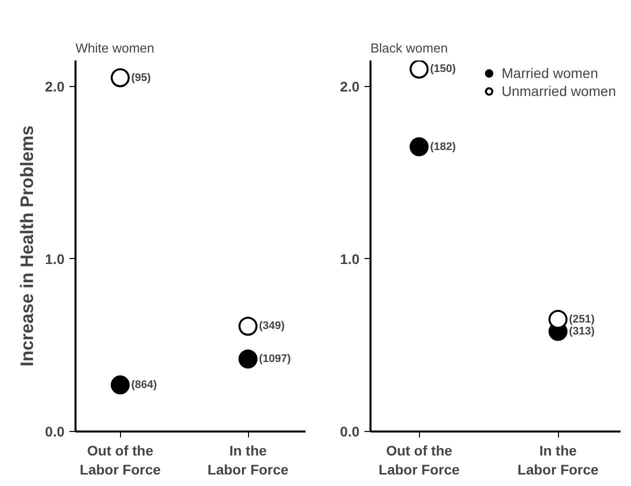 This screenshot has width=631, height=486. What do you see at coordinates (27, 246) in the screenshot?
I see `y-axis-title: Increase in Health Problems` at bounding box center [27, 246].